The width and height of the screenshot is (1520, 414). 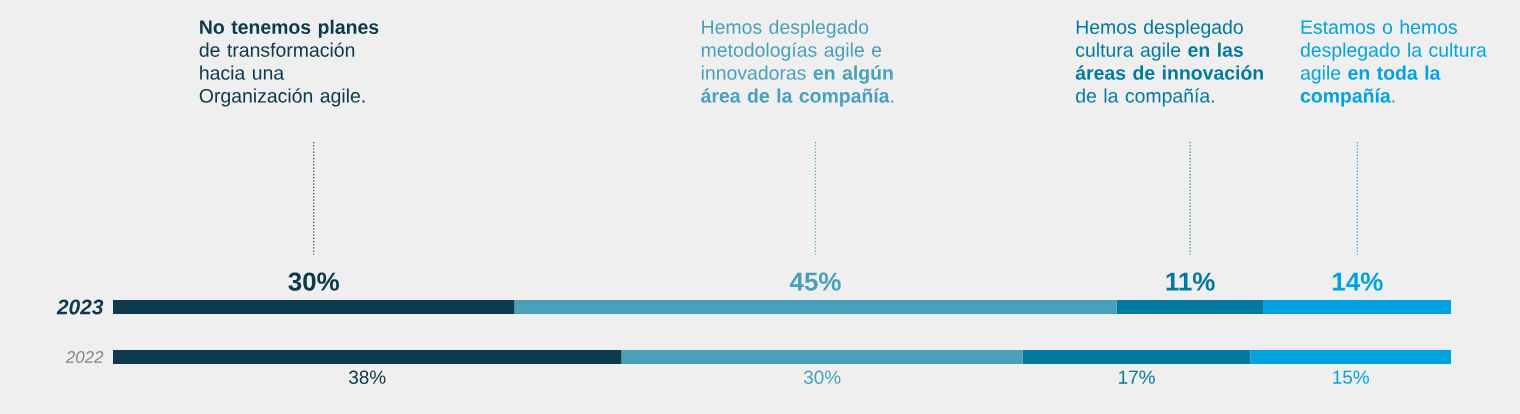 I want to click on data-label: 15%, so click(x=1351, y=377).